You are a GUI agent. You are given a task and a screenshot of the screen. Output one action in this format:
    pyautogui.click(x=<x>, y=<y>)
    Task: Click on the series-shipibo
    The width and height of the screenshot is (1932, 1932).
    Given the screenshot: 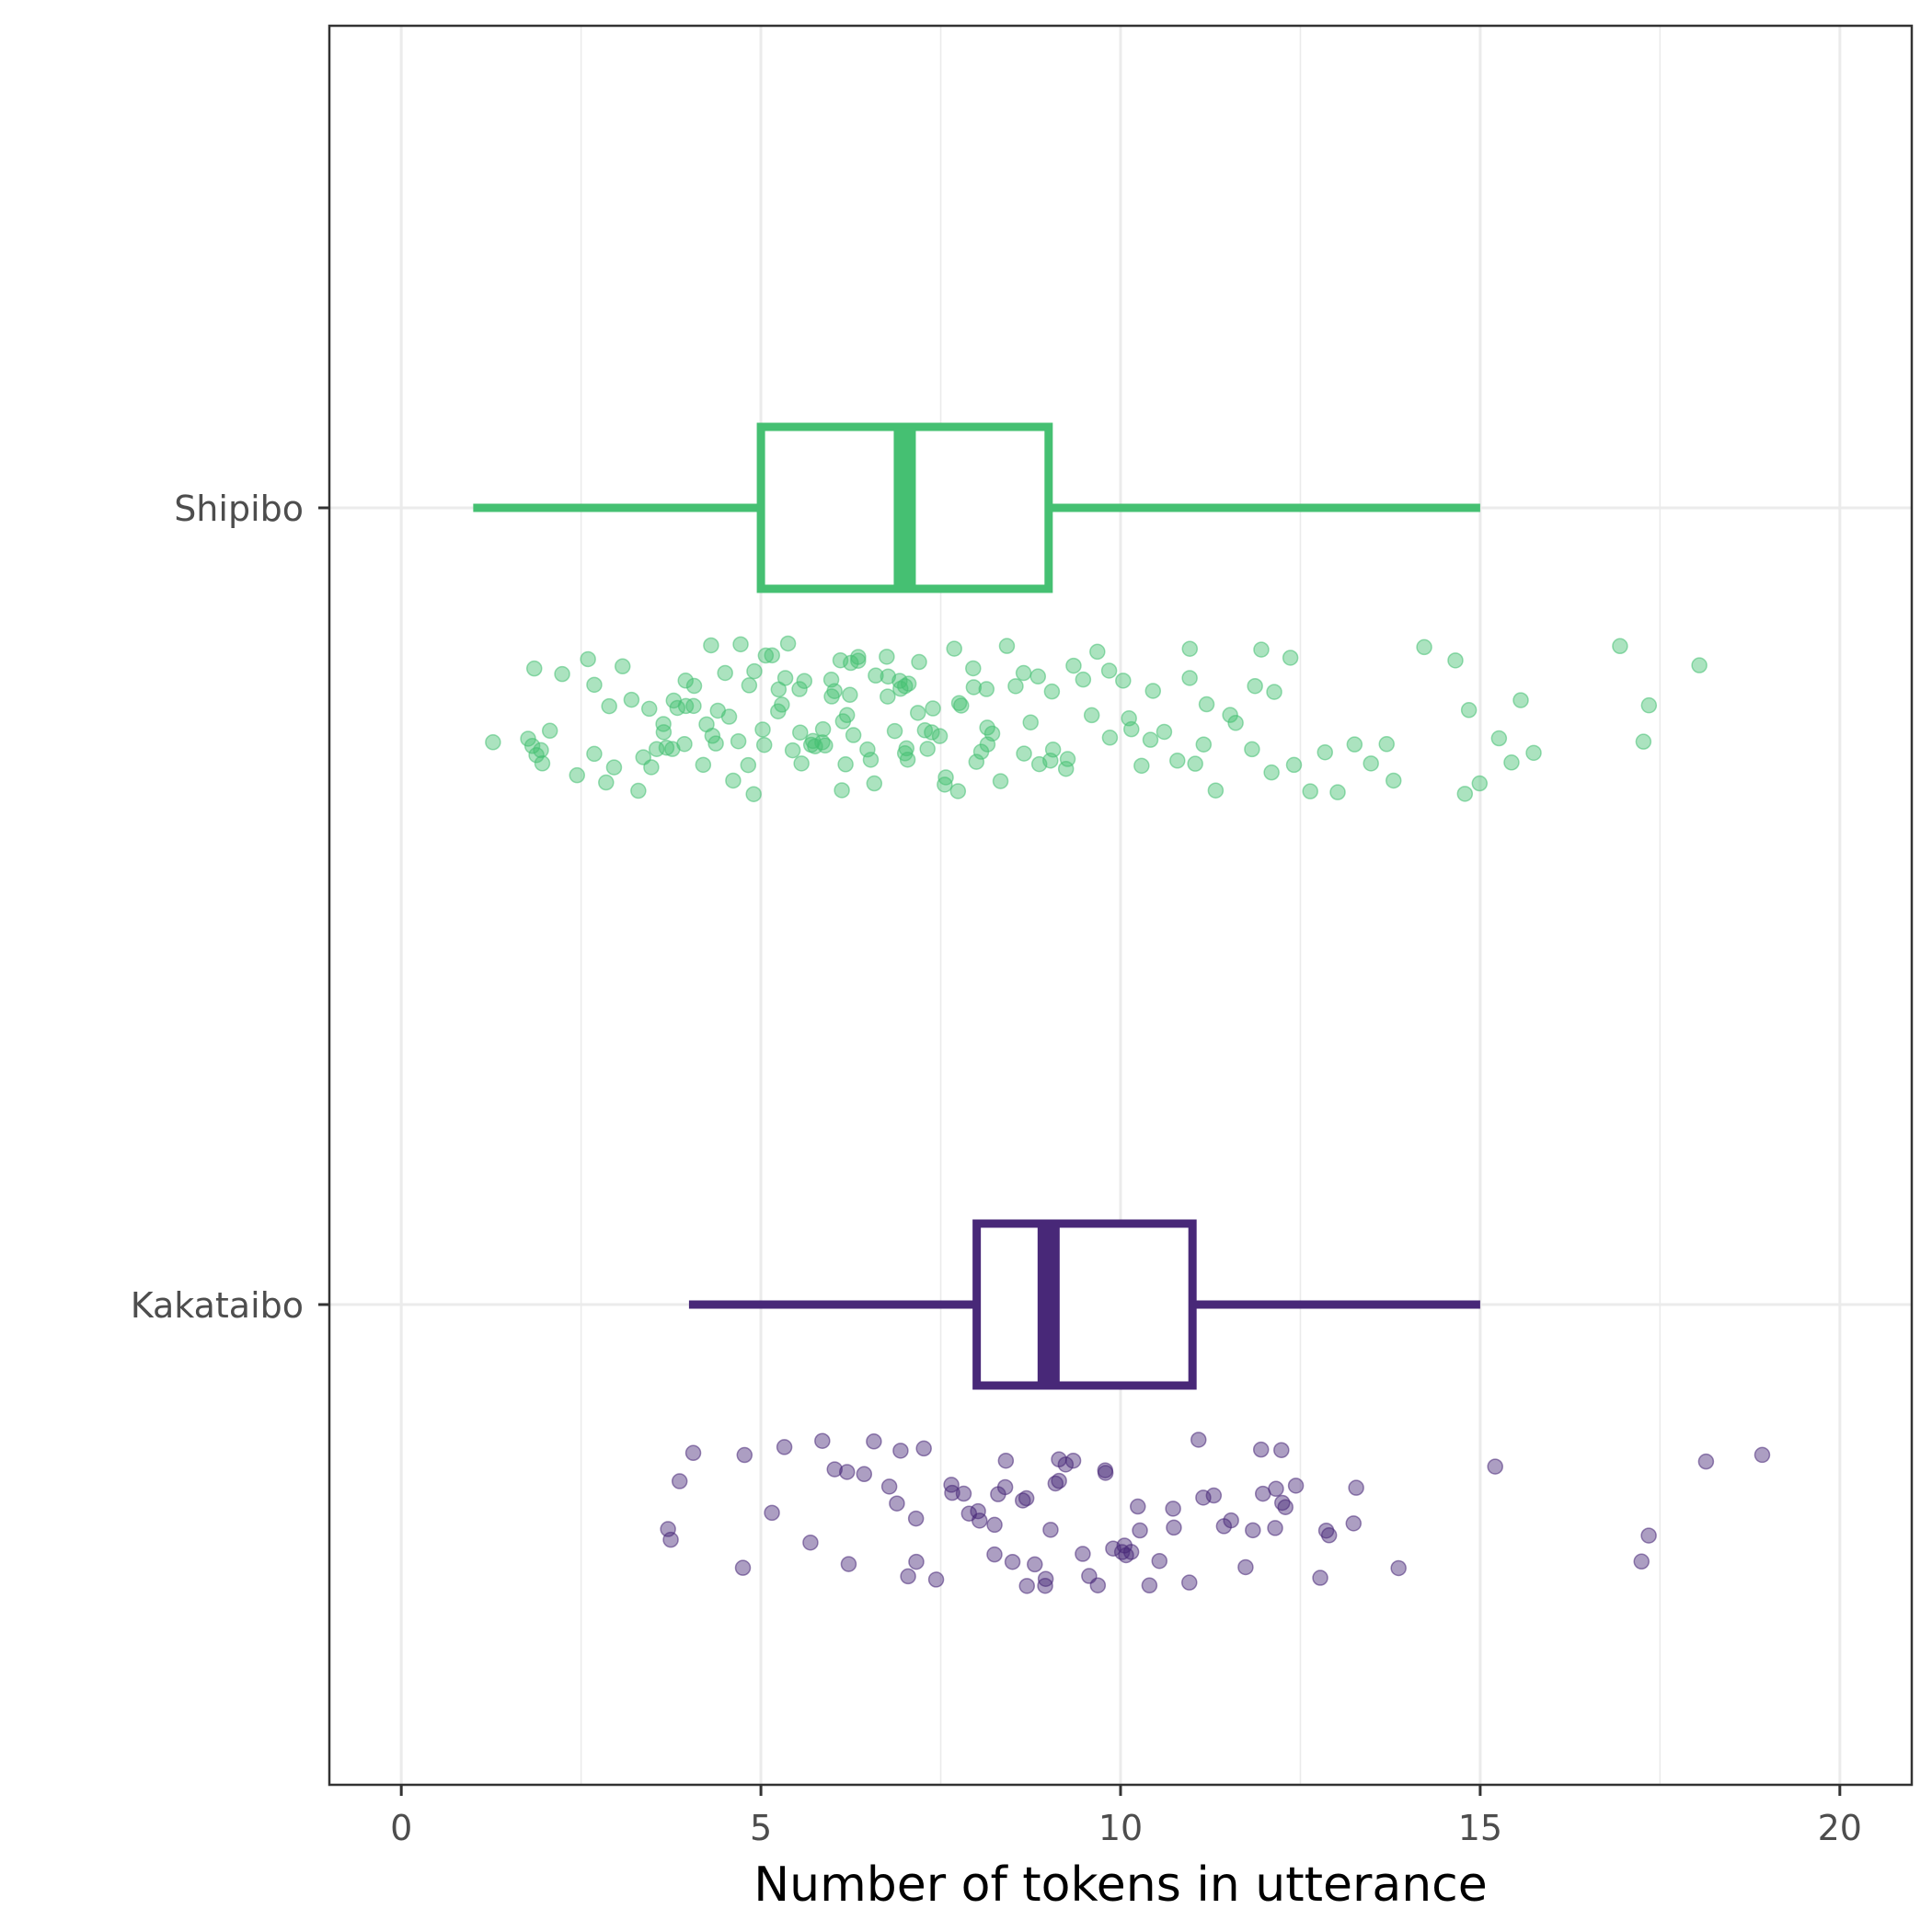 What is the action you would take?
    pyautogui.click(x=1090, y=612)
    